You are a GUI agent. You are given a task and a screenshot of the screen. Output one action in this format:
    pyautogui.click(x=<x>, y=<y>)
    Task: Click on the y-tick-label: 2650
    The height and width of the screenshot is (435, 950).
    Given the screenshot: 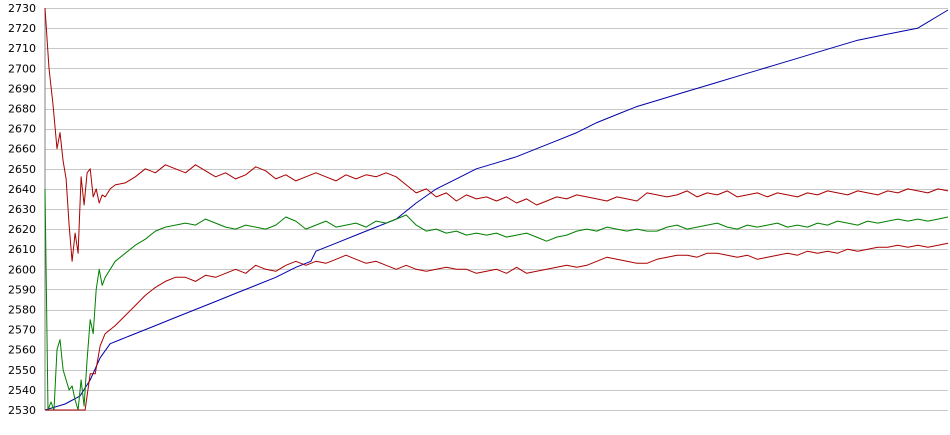 What is the action you would take?
    pyautogui.click(x=22, y=169)
    